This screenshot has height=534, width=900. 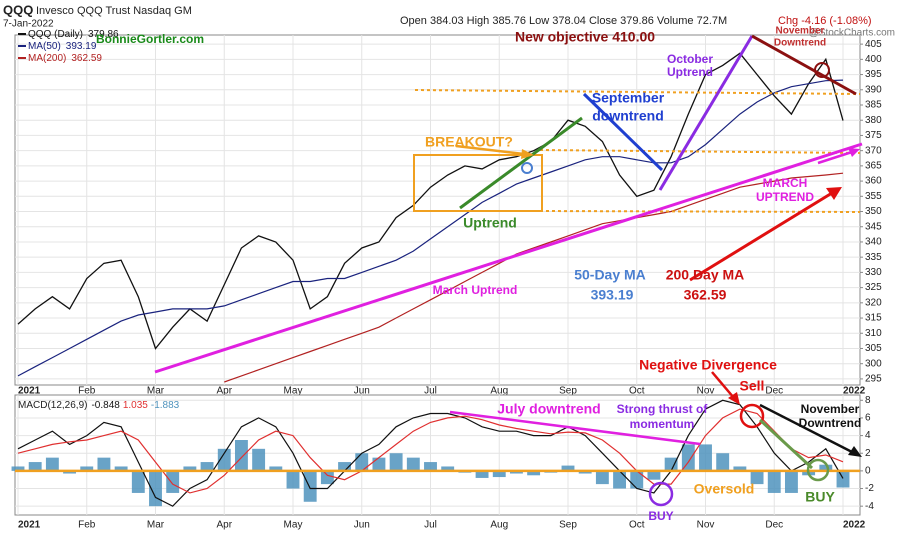 I want to click on legend-entry: MA(50) 393.19, so click(x=62, y=46).